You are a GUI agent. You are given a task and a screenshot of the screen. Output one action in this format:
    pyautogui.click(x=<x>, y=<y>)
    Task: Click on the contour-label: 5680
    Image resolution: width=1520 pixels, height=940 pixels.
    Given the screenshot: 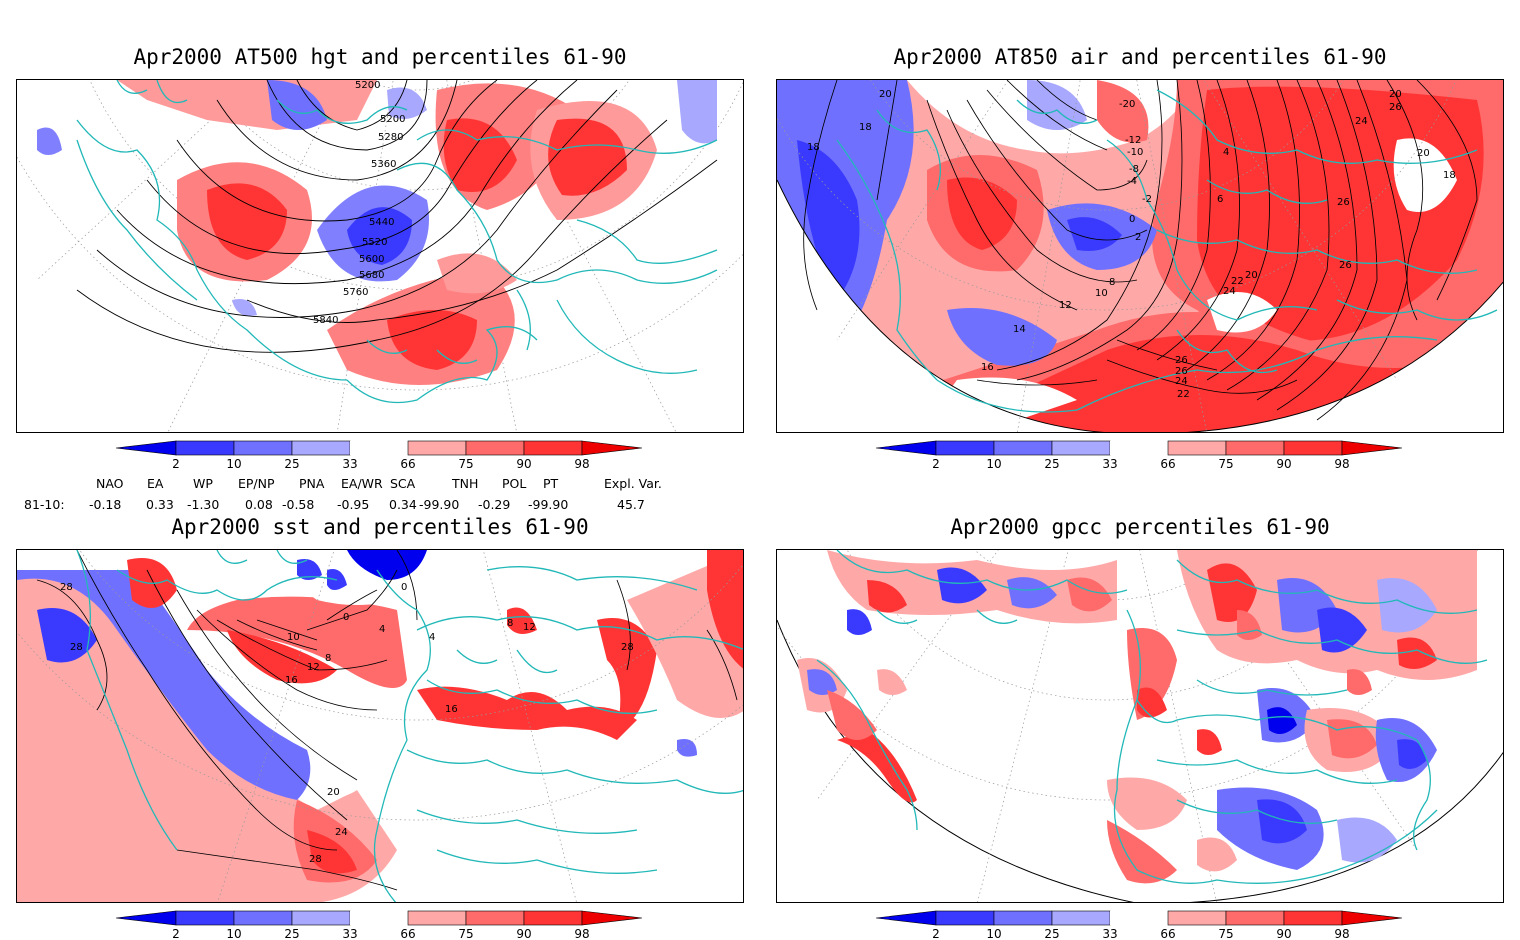 What is the action you would take?
    pyautogui.click(x=371, y=275)
    